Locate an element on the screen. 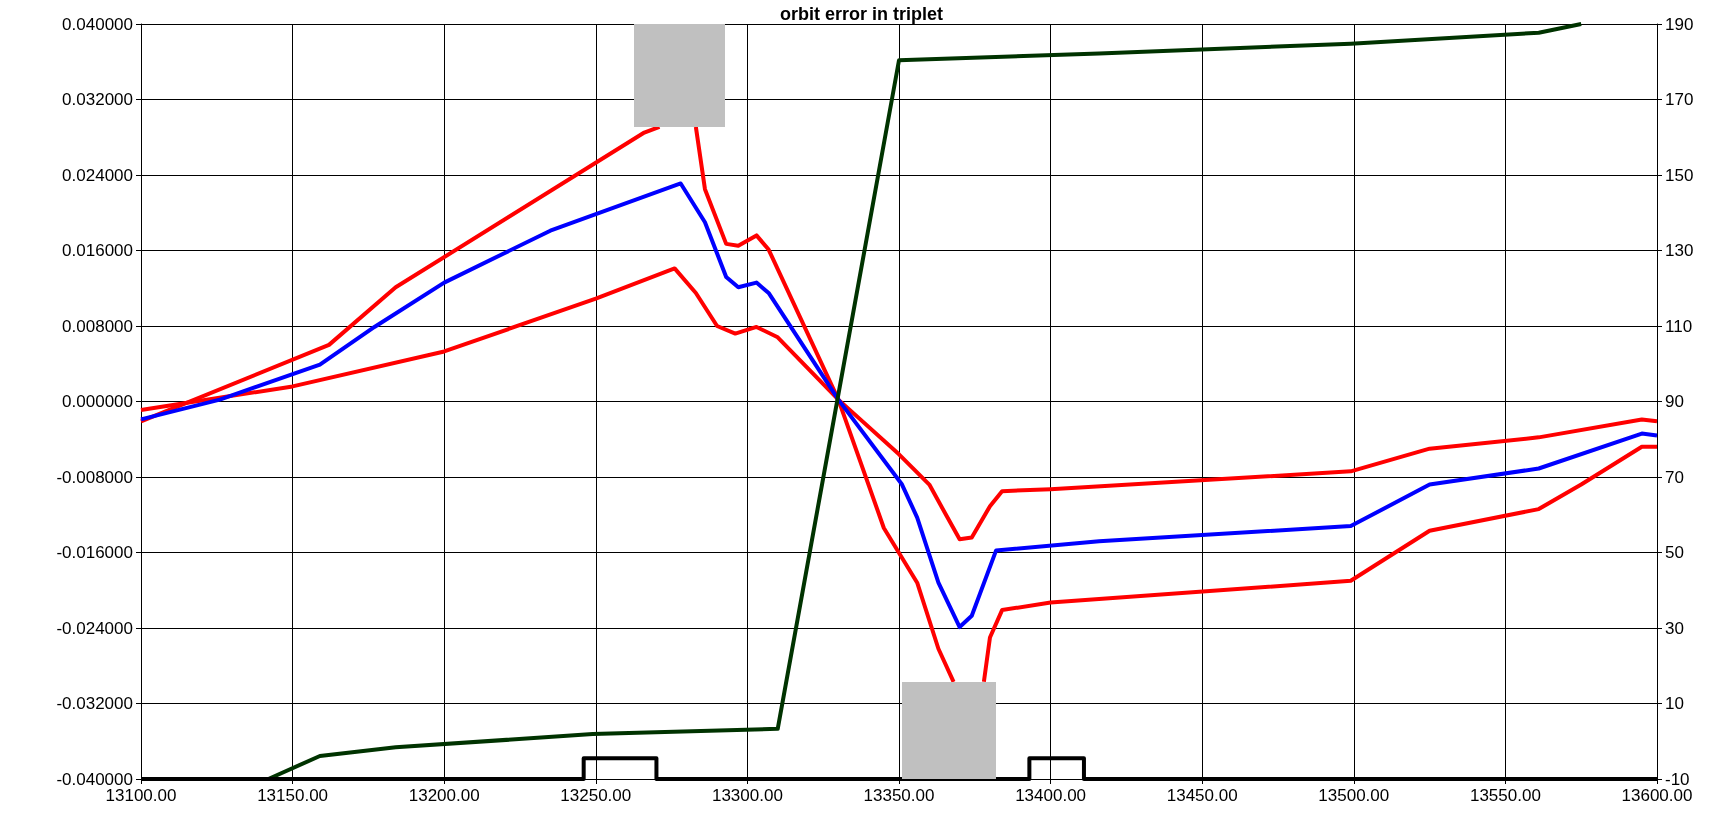 The width and height of the screenshot is (1723, 831). y-tick-label: -0.040000 is located at coordinates (94, 779).